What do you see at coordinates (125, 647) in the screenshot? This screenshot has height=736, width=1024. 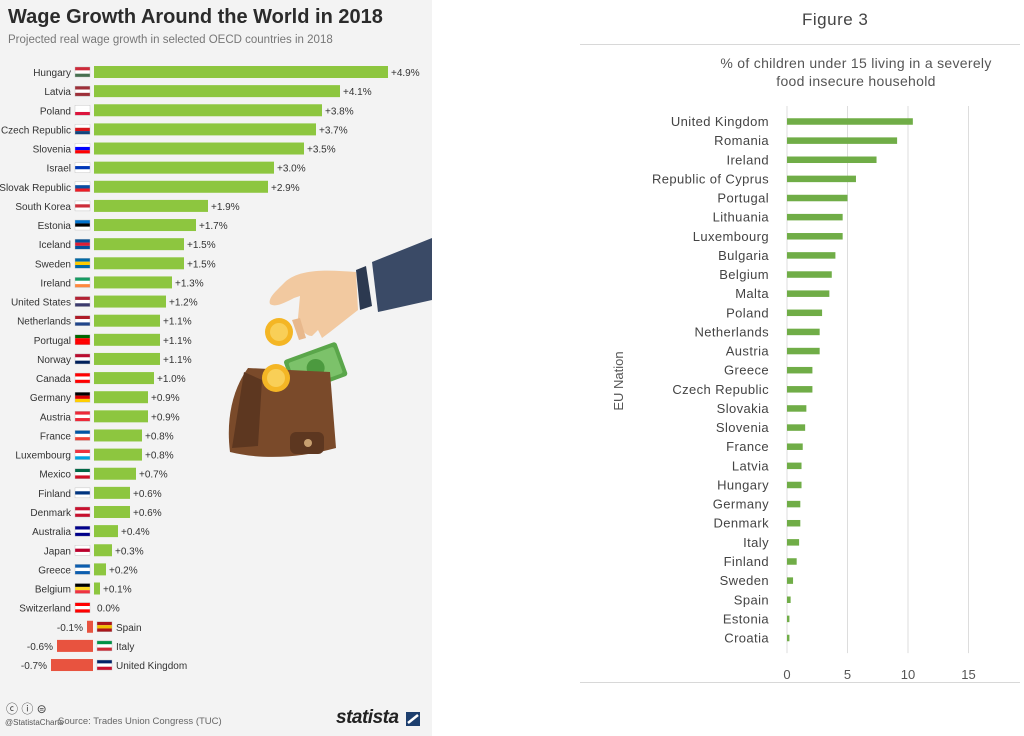 I see `wage-country-label: Italy` at bounding box center [125, 647].